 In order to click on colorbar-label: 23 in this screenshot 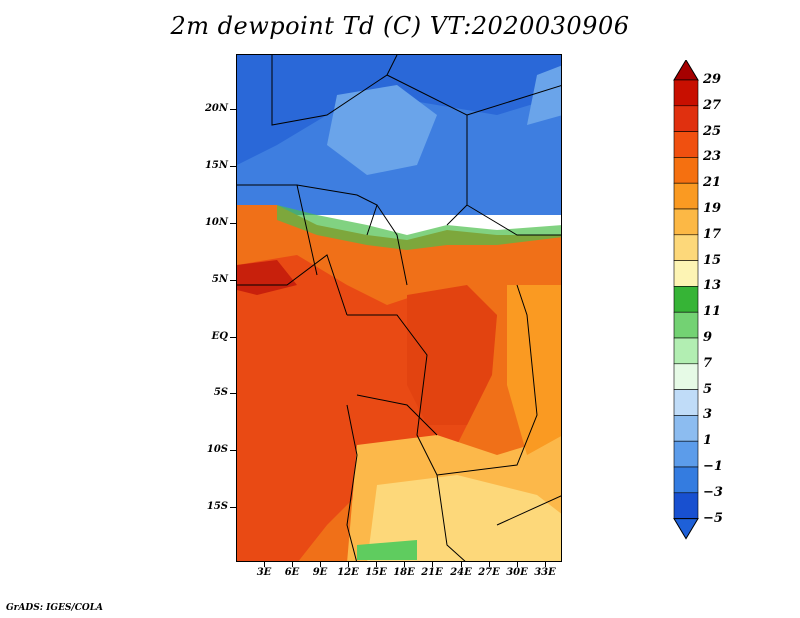, I will do `click(712, 157)`.